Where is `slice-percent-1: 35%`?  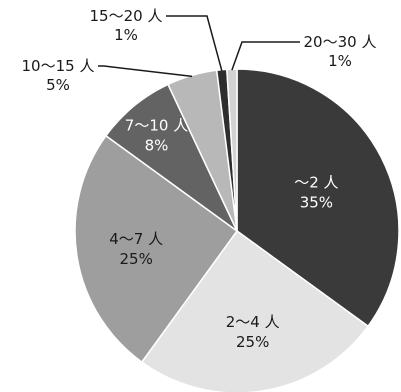 slice-percent-1: 35% is located at coordinates (316, 203).